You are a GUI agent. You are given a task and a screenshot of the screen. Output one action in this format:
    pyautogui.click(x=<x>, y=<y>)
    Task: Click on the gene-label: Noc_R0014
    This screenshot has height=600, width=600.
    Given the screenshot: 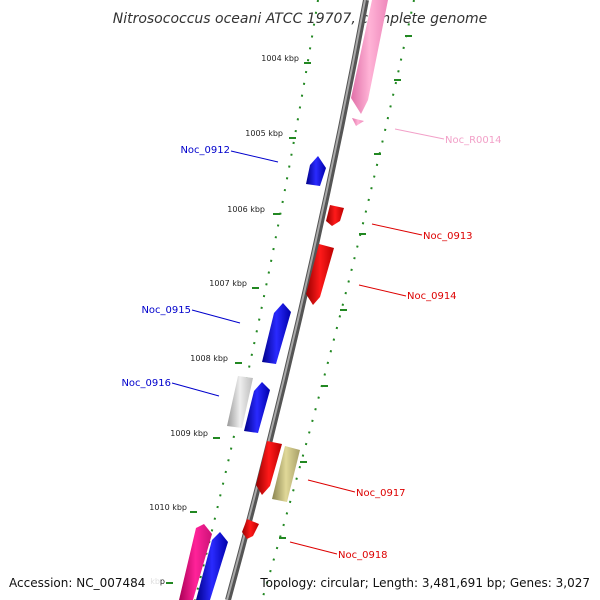 What is the action you would take?
    pyautogui.click(x=473, y=140)
    